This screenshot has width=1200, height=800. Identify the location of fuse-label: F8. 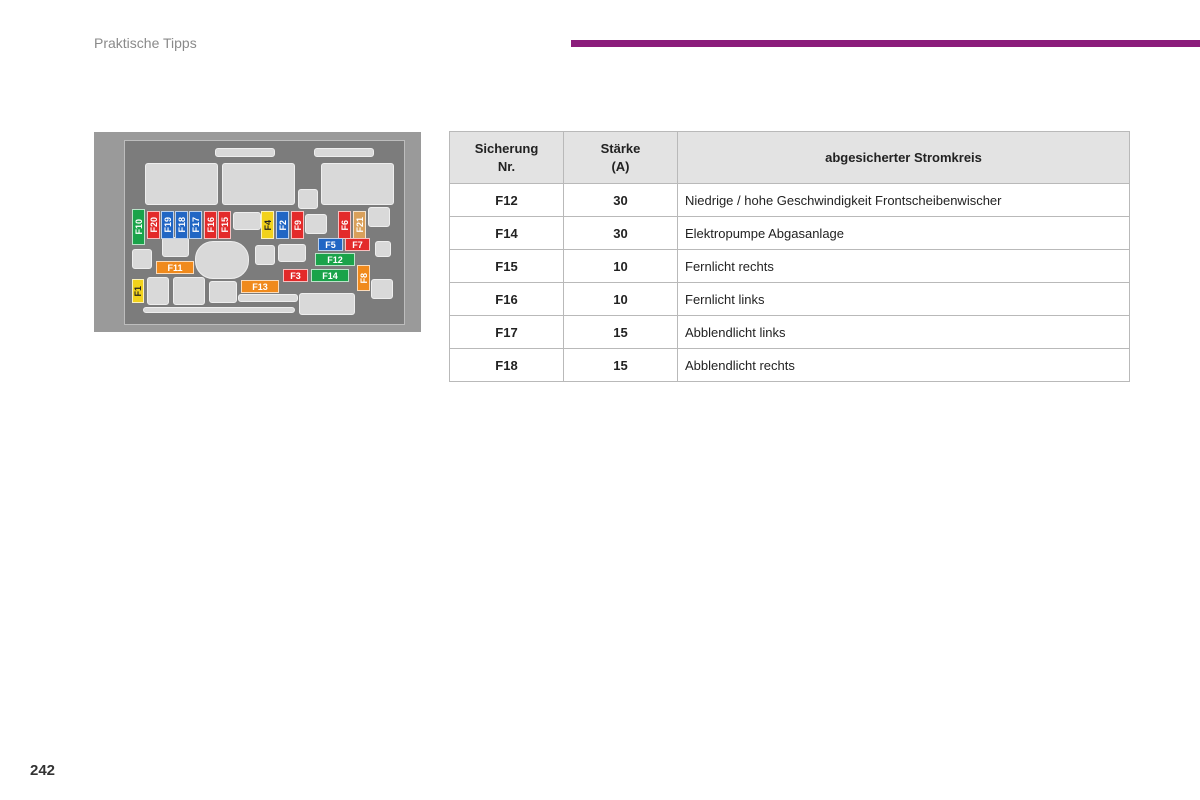
(363, 278).